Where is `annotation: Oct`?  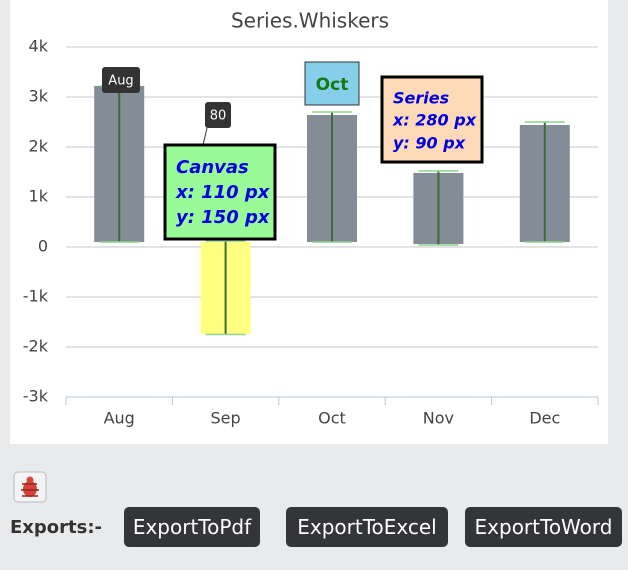
annotation: Oct is located at coordinates (332, 85).